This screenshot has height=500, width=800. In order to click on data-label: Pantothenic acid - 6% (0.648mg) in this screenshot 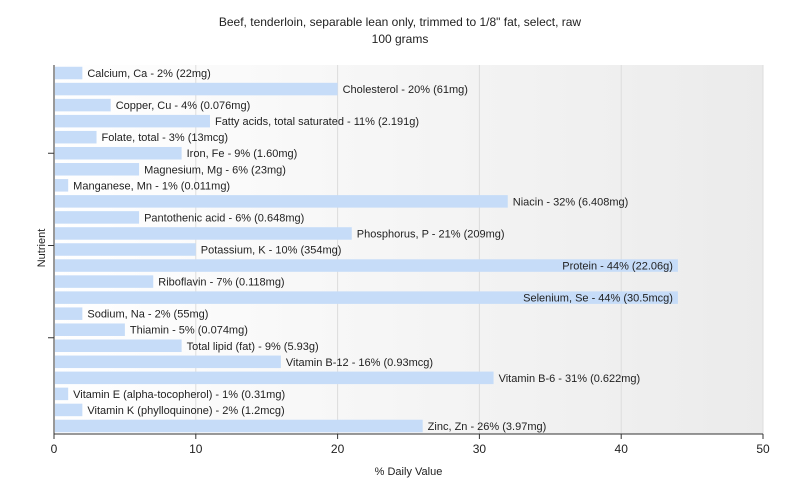, I will do `click(224, 218)`.